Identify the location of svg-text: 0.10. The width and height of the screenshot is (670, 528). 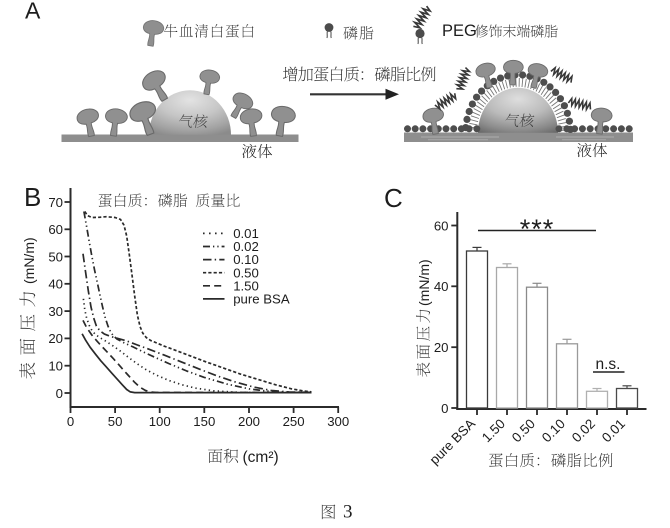
(246, 259).